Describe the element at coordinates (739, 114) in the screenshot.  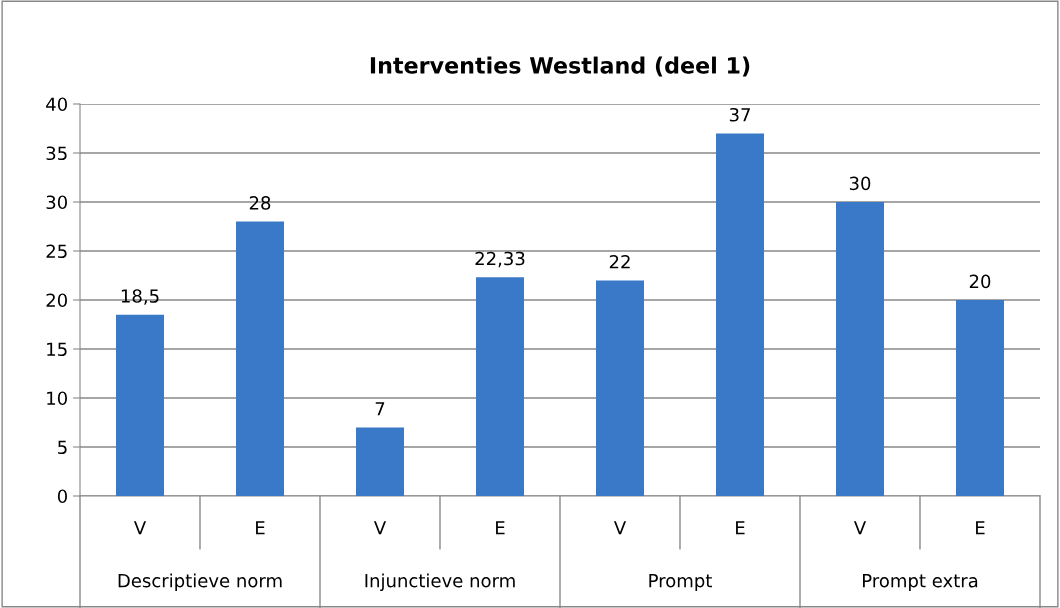
I see `data-label: 37` at that location.